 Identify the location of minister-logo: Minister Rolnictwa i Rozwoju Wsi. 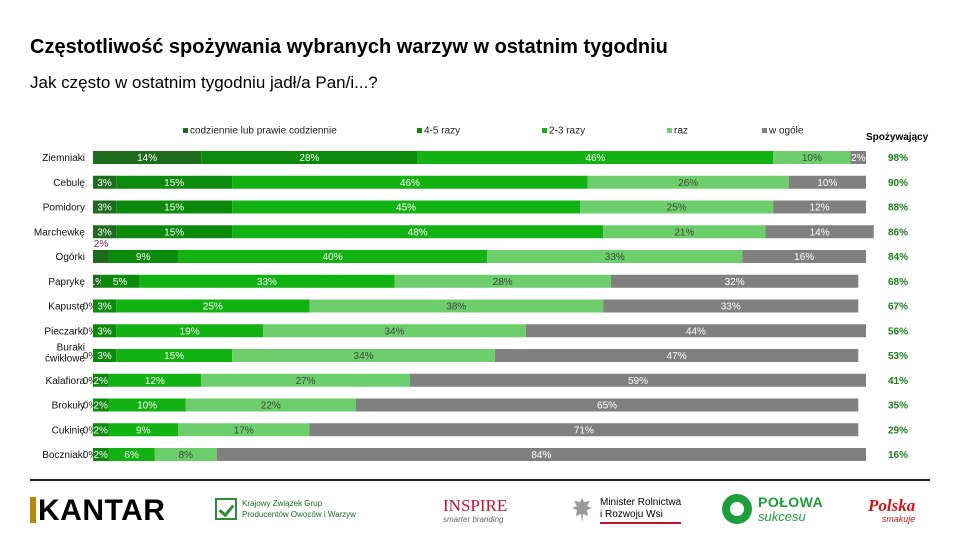
(626, 510).